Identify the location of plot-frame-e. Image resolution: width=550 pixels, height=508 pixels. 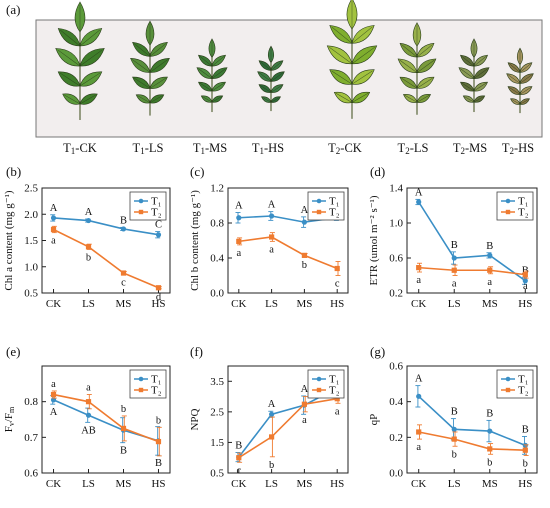
(106, 419).